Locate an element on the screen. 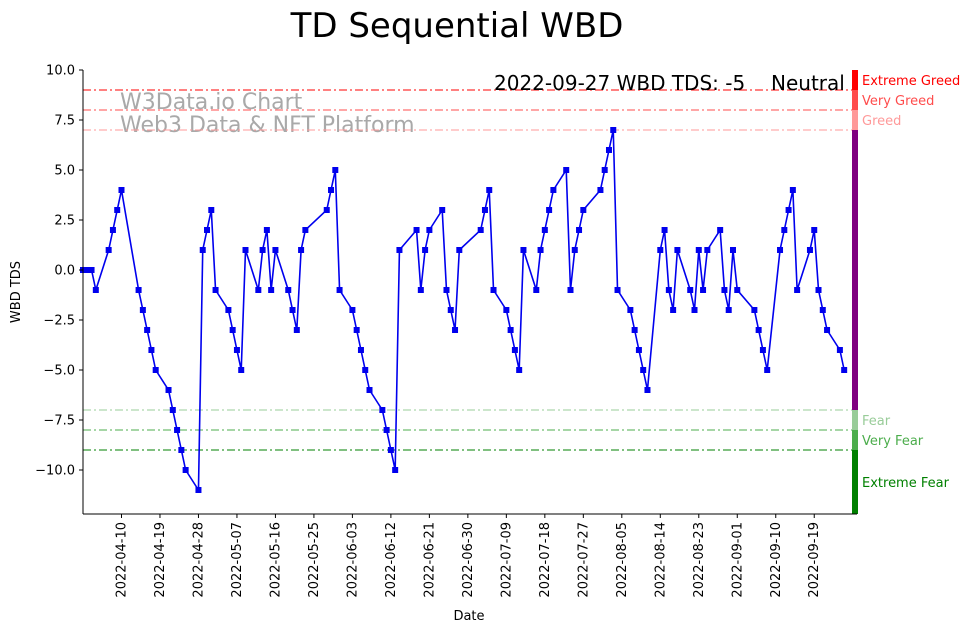 The image size is (976, 633). watermark-line-2: Web3 Data & NFT Platform is located at coordinates (267, 125).